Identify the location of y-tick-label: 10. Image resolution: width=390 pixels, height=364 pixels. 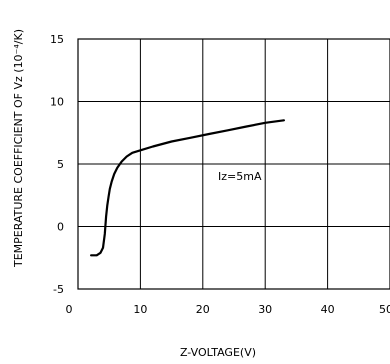
(57, 102).